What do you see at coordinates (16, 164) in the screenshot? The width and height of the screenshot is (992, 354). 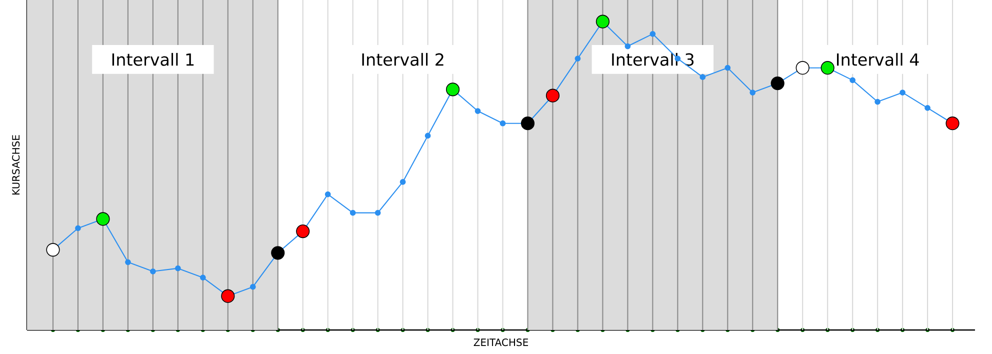 I see `y-axis-title: KURSACHSE` at bounding box center [16, 164].